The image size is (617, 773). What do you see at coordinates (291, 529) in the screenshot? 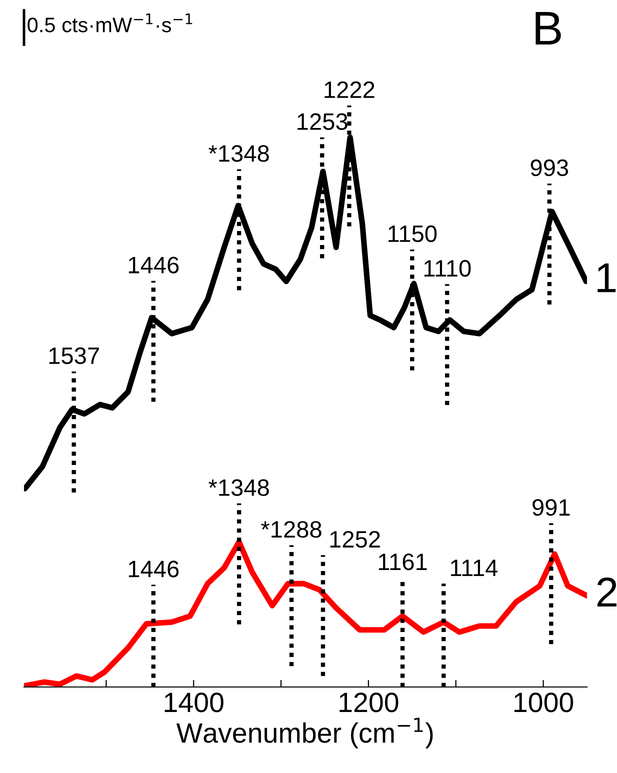
I see `annotation: *1288` at bounding box center [291, 529].